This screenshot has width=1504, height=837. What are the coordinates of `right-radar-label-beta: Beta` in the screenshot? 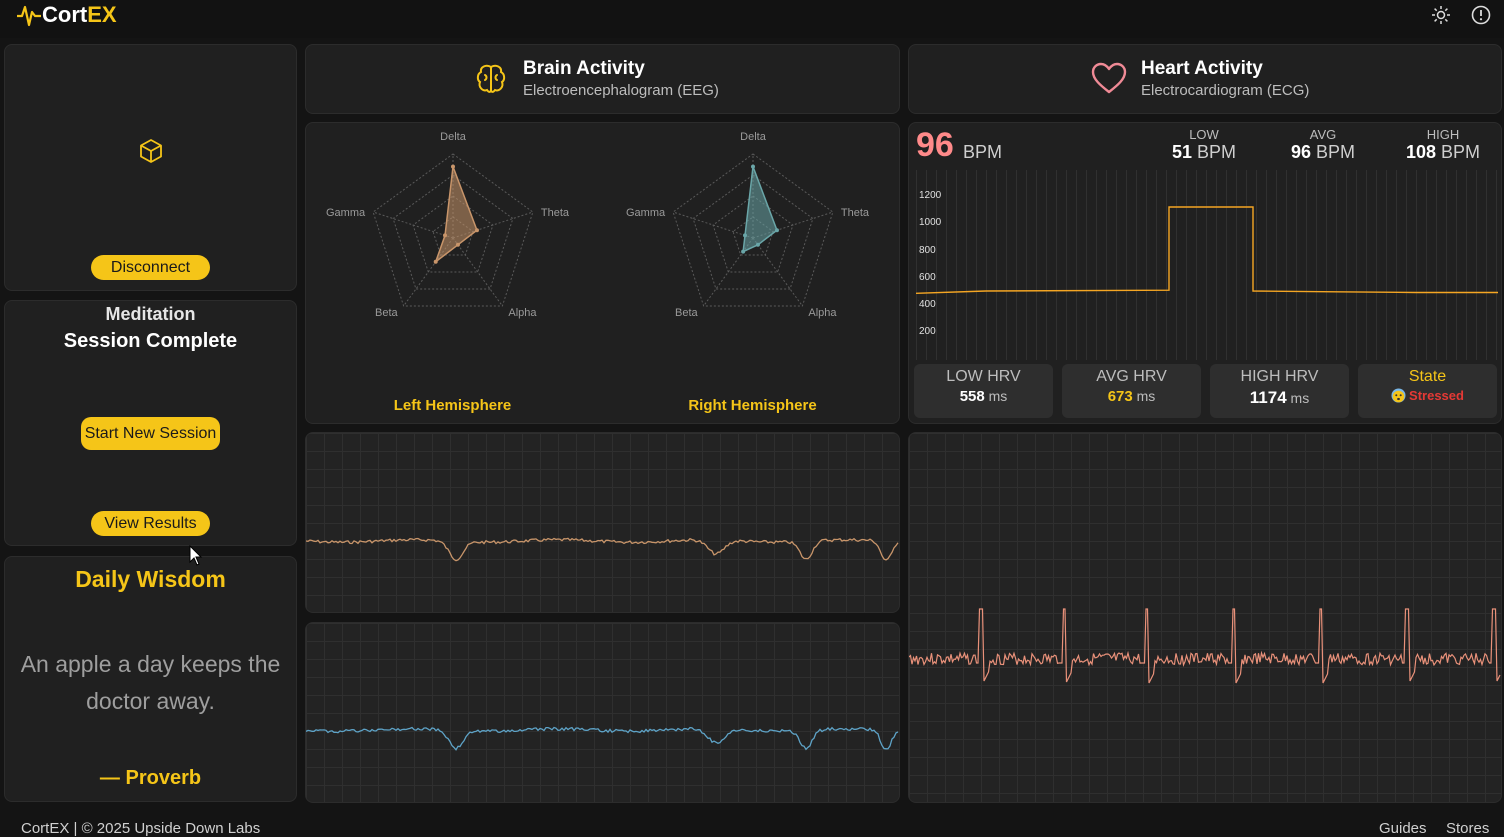 It's located at (687, 313).